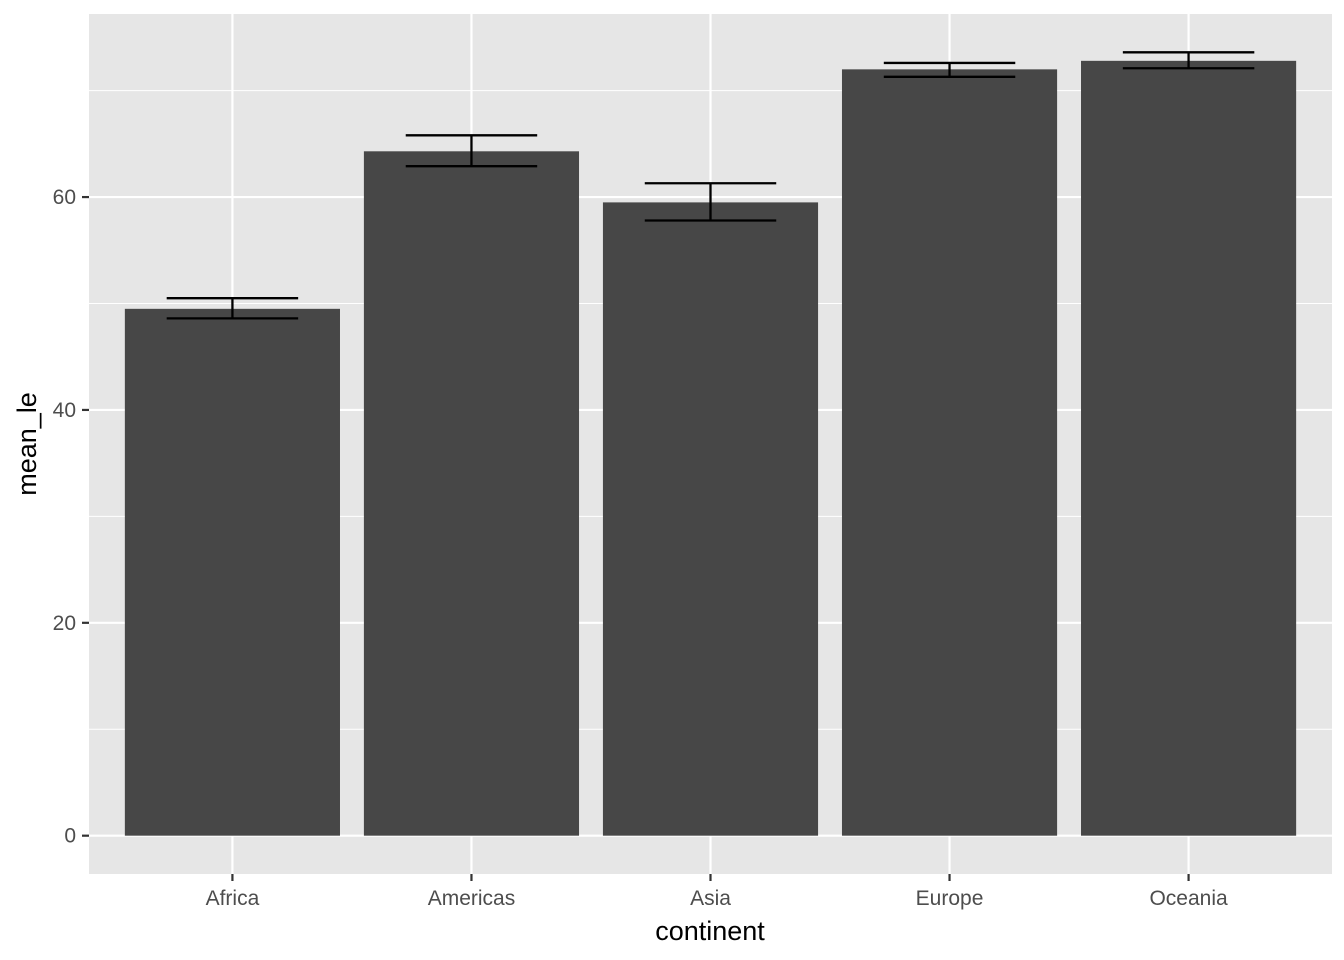 The height and width of the screenshot is (960, 1344). I want to click on y-tick-label: 20, so click(64, 623).